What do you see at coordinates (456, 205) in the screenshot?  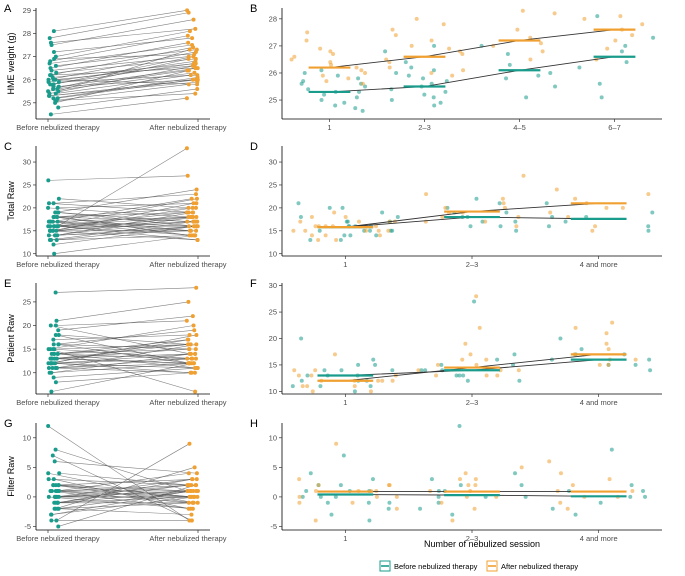 I see `panel-D: 10 15 20 25 30 D 1 2–3 4 and more` at bounding box center [456, 205].